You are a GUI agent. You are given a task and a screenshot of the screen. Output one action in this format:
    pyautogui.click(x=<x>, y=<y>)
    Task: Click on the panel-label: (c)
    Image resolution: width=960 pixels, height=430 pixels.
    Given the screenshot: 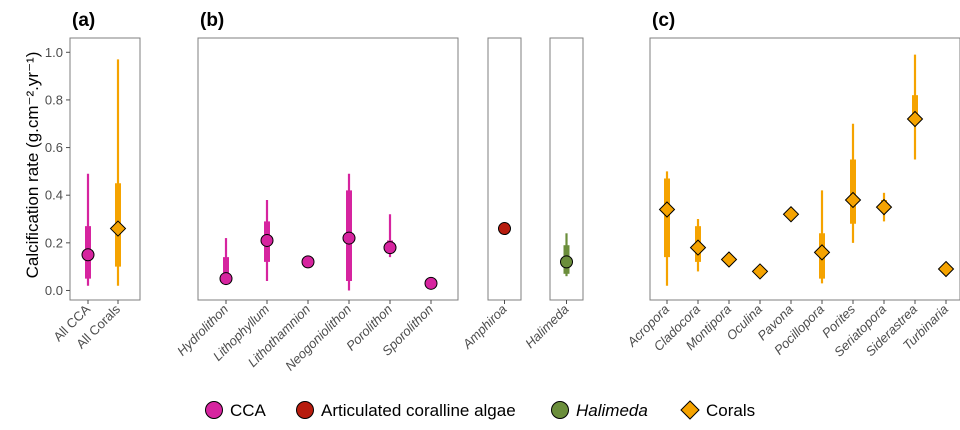 What is the action you would take?
    pyautogui.click(x=663, y=20)
    